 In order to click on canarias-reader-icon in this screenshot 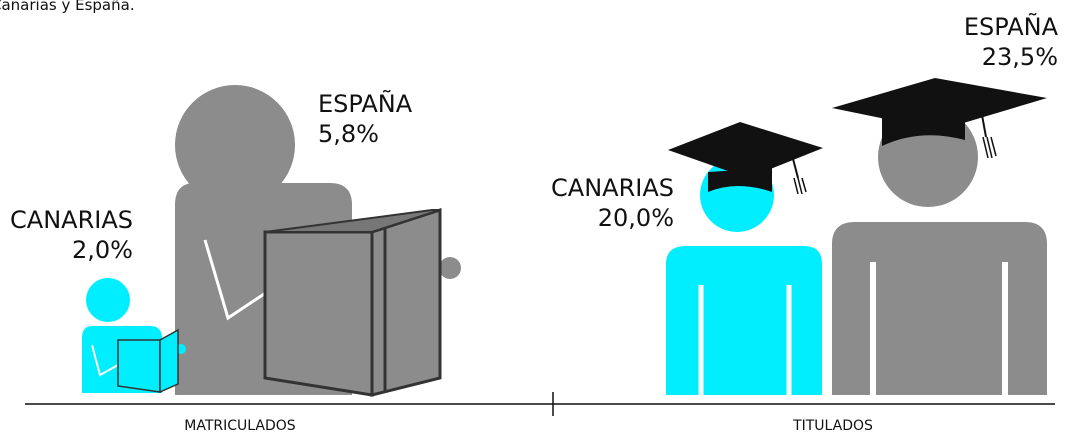, I will do `click(134, 336)`.